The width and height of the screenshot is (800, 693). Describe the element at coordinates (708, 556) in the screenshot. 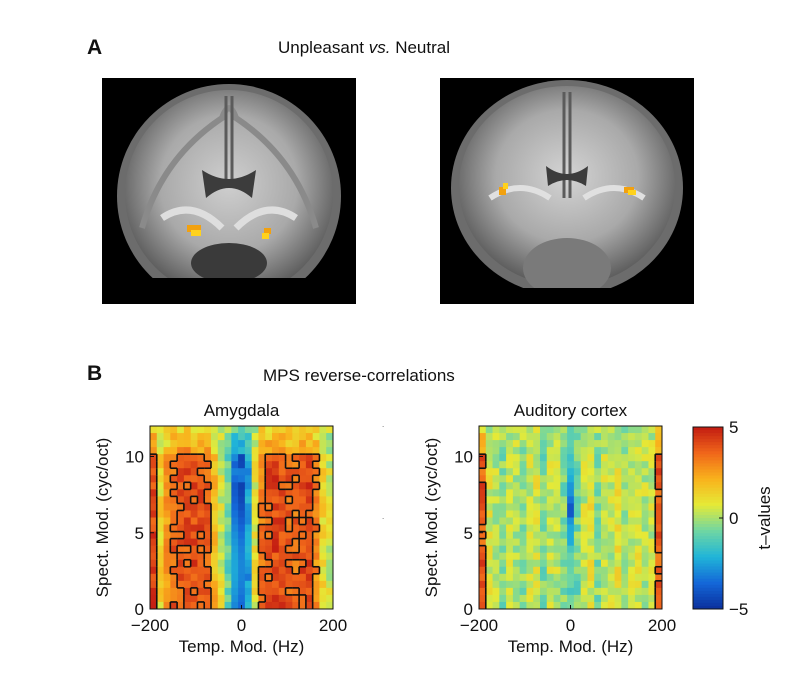

I see `colorbar-segment` at that location.